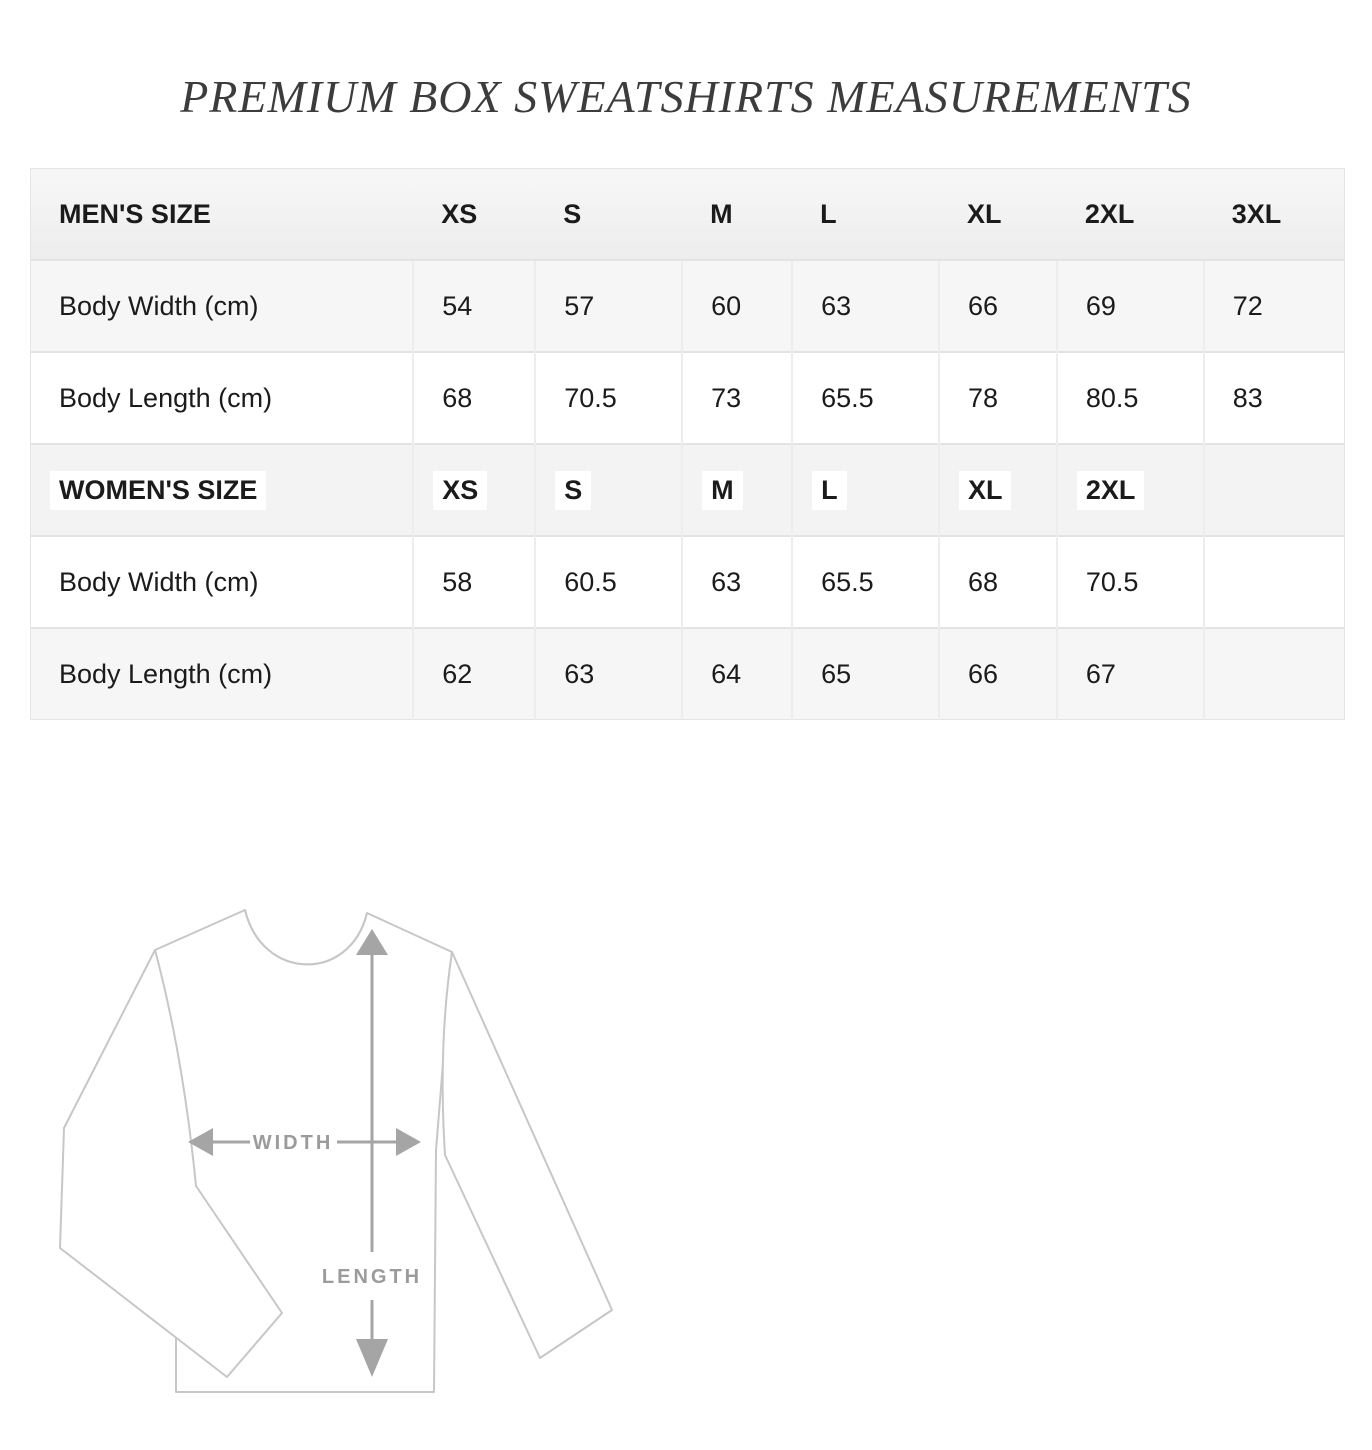 This screenshot has width=1372, height=1450. I want to click on highlighted-label: 2XL, so click(1110, 490).